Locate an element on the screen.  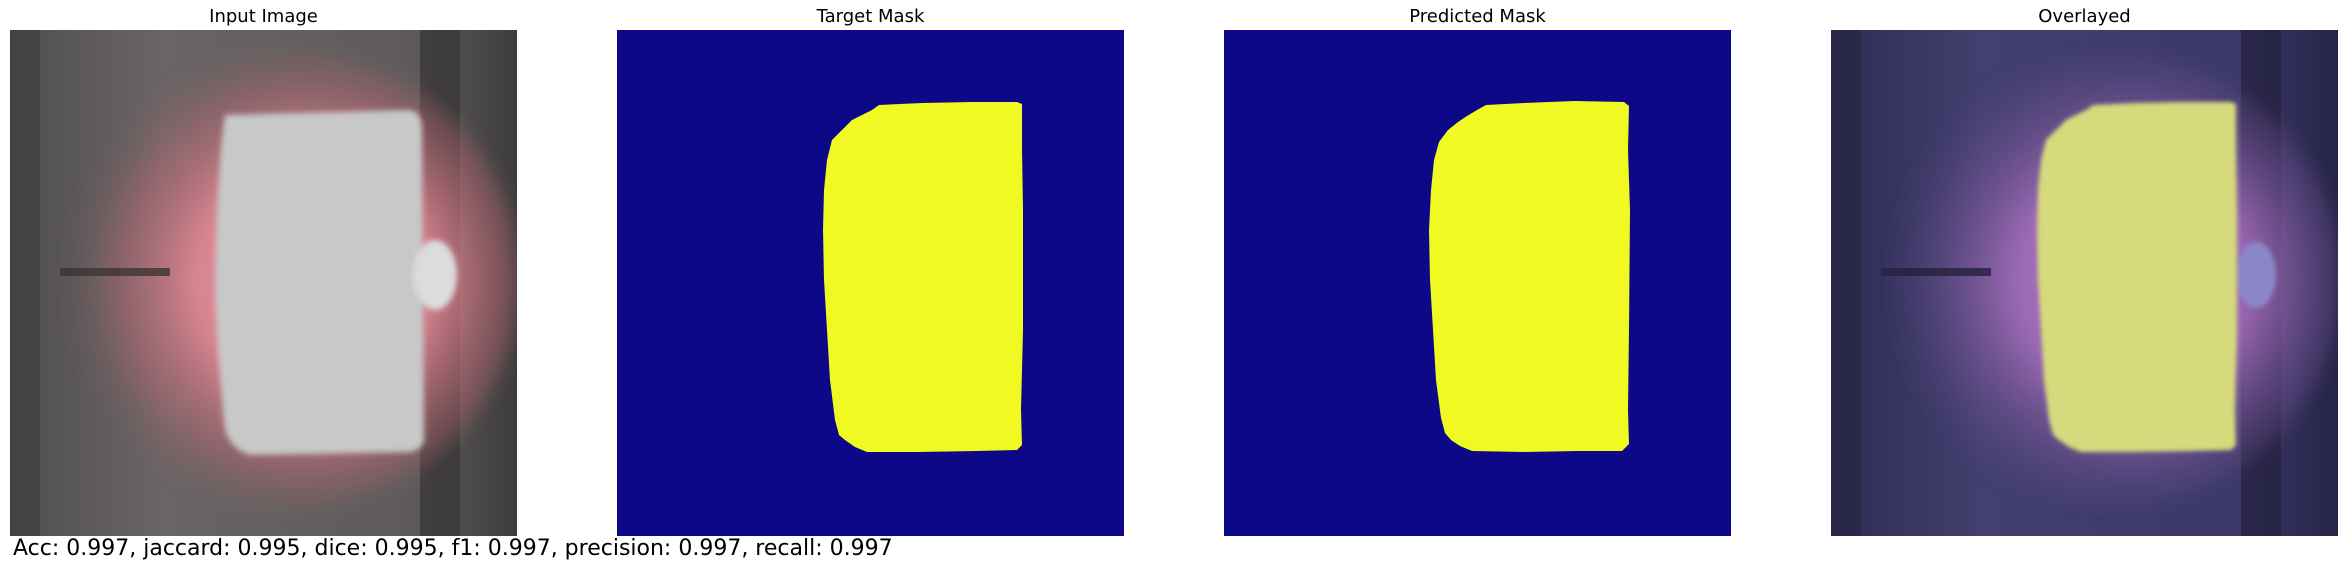
overlayed-title: Overlayed is located at coordinates (2084, 16).